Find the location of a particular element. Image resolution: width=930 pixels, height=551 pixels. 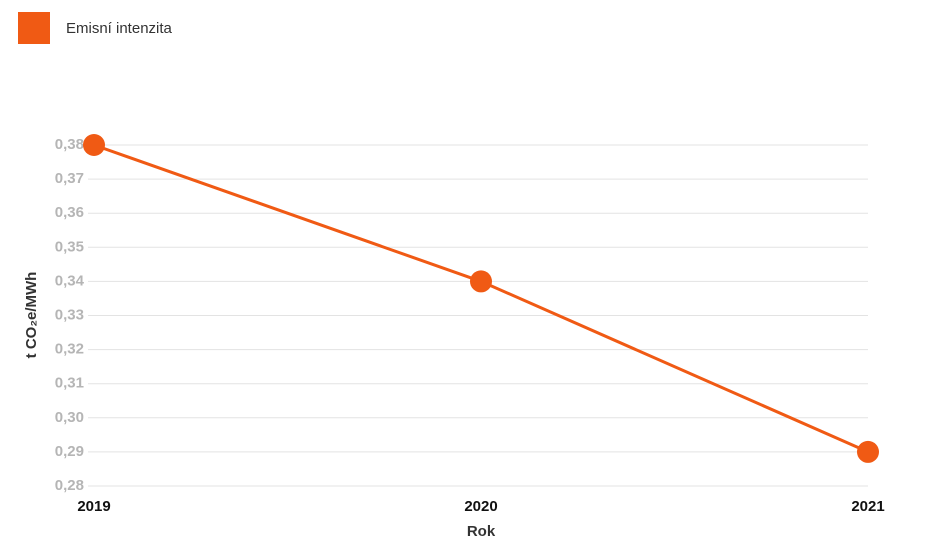

y-tick-label: 0,31 is located at coordinates (69, 383).